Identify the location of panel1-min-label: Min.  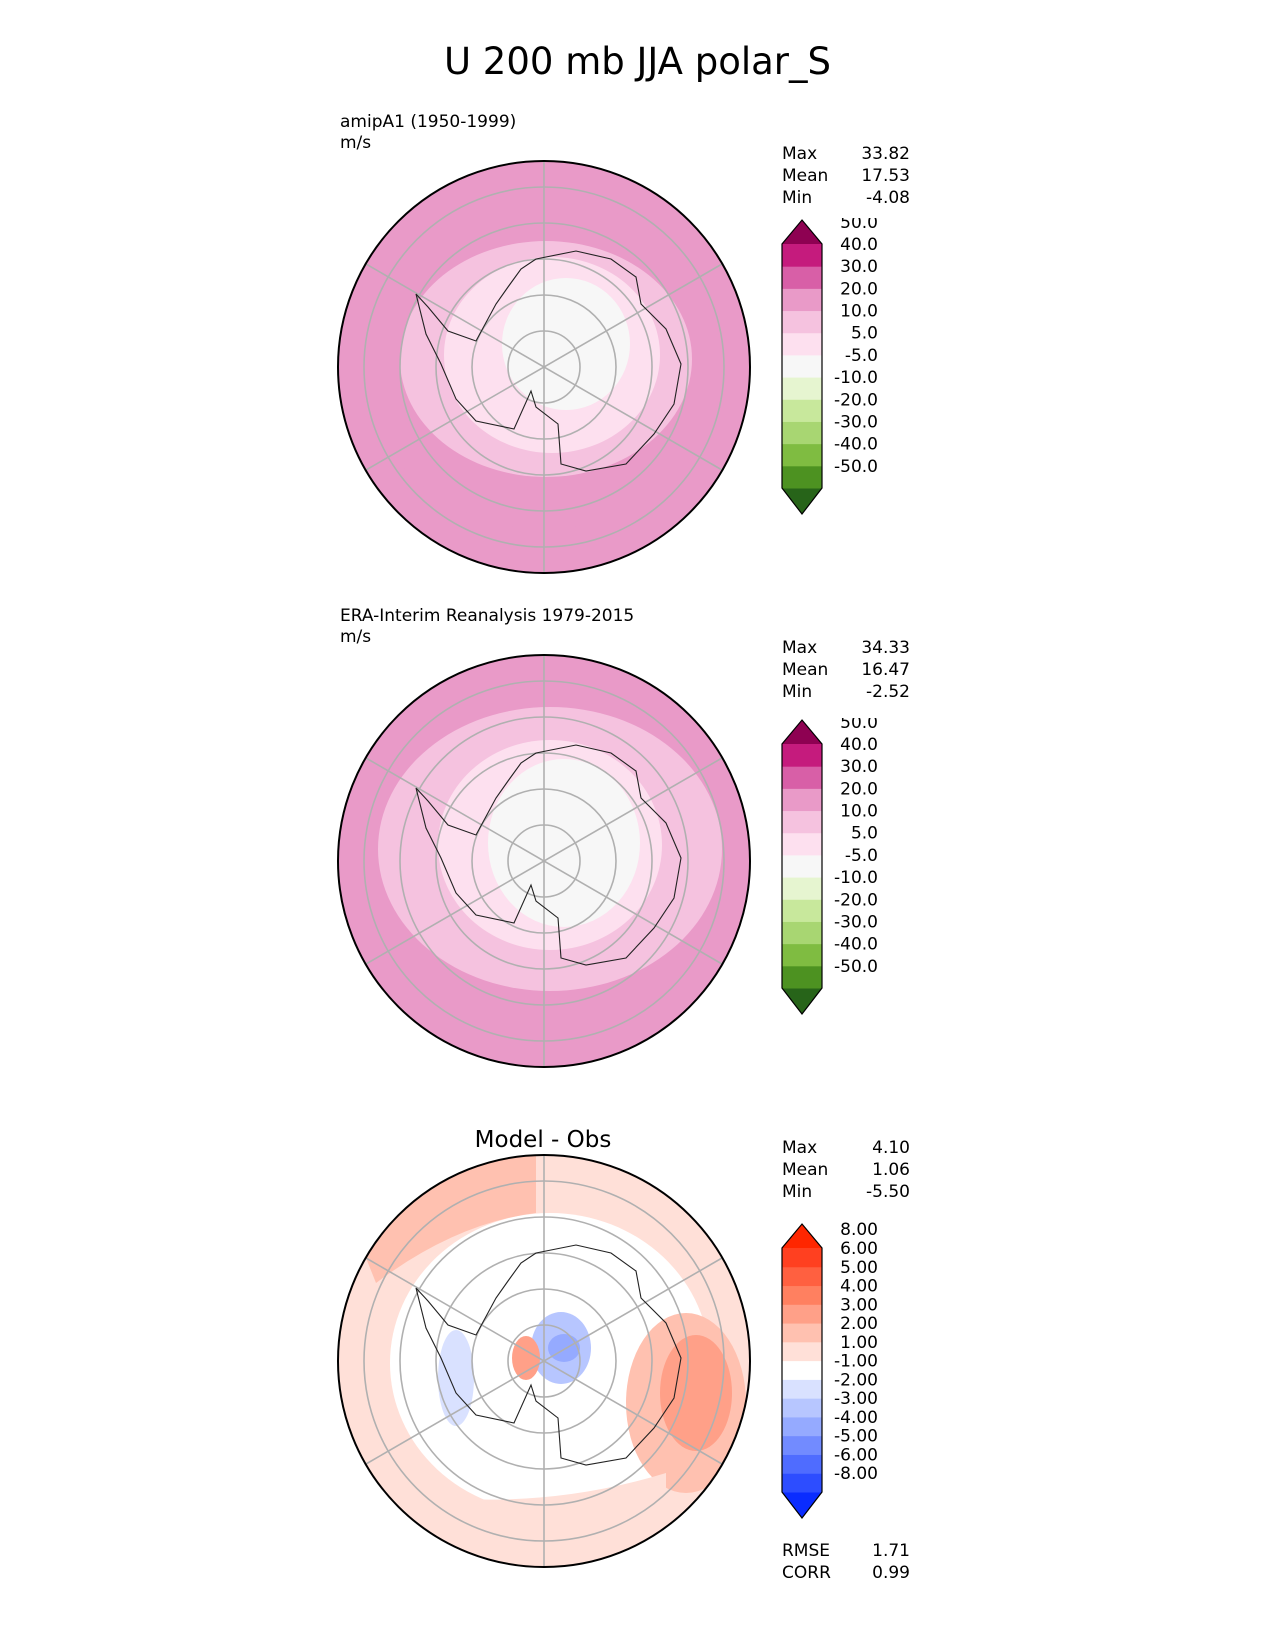
(797, 198).